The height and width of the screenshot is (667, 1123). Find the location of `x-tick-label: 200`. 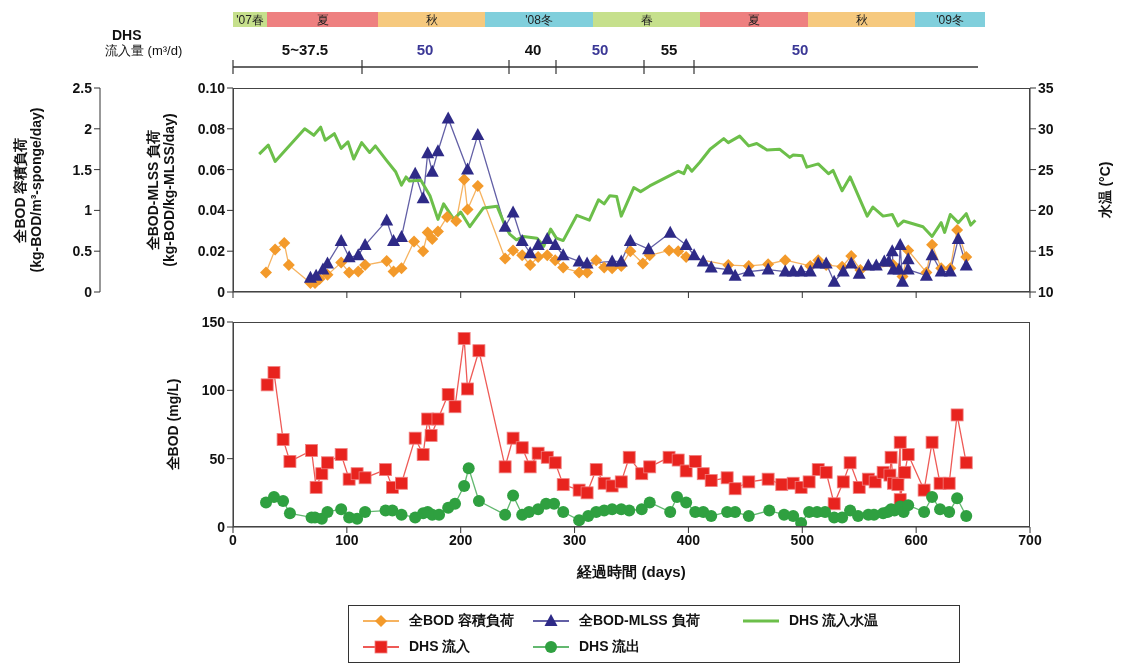

x-tick-label: 200 is located at coordinates (461, 539).